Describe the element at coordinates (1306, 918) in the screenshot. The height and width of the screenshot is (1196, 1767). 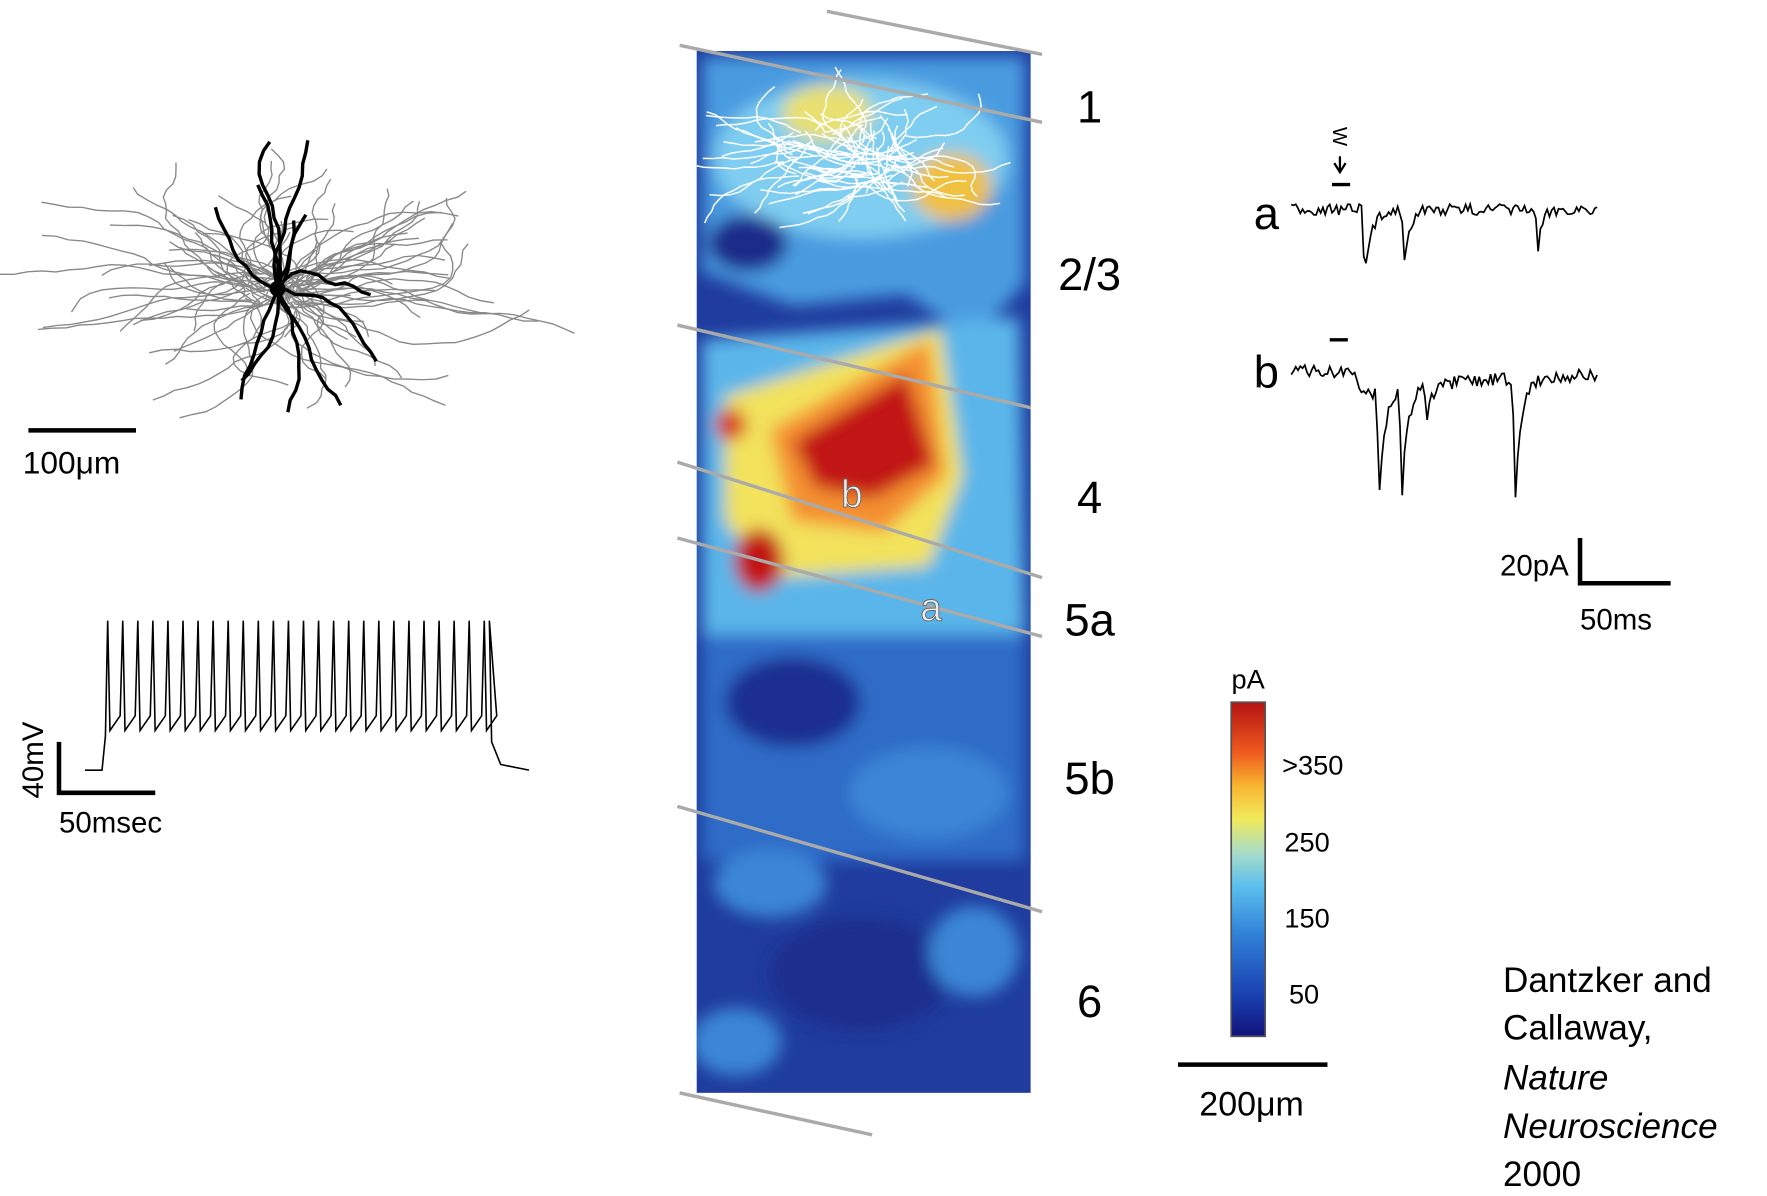
I see `colorbar-label: 150` at that location.